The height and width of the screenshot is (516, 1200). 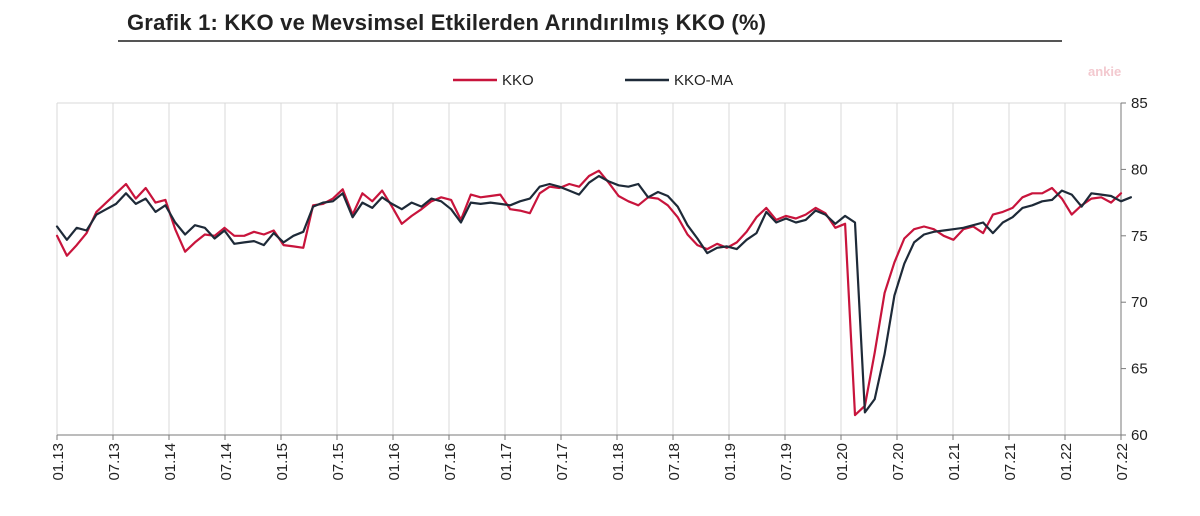 I want to click on legend: KKO KKO-MA, so click(x=593, y=80).